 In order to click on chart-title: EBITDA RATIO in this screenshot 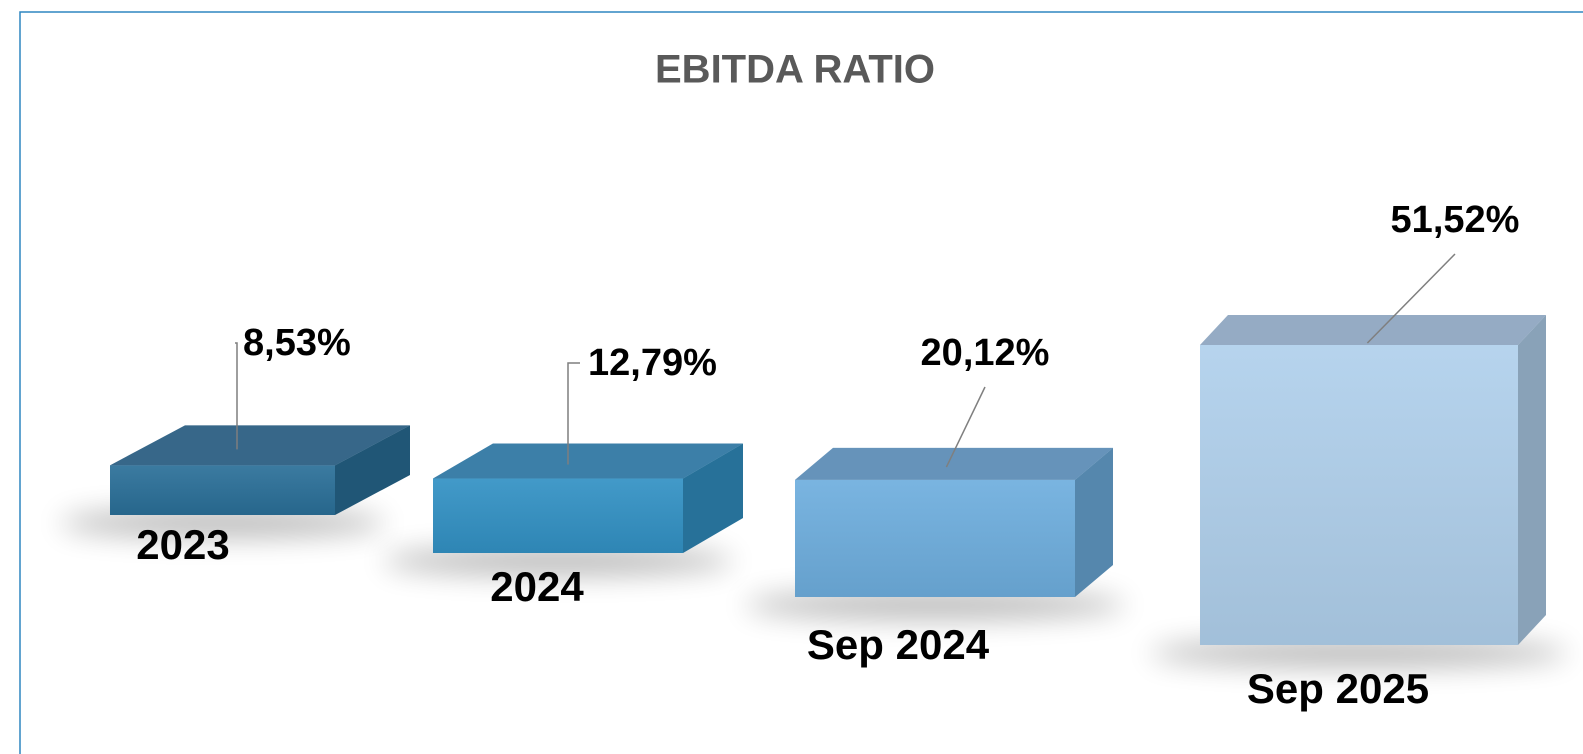, I will do `click(795, 70)`.